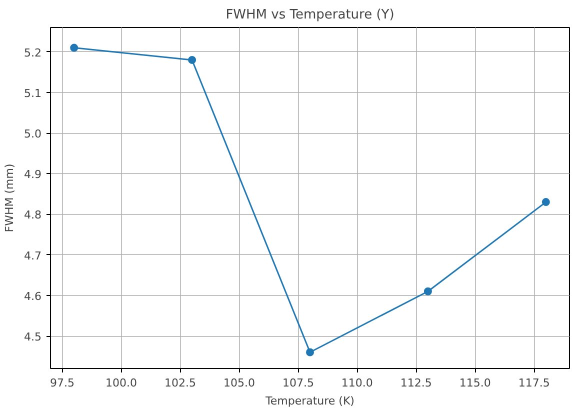  I want to click on x-tick-label: 112.5, so click(416, 383).